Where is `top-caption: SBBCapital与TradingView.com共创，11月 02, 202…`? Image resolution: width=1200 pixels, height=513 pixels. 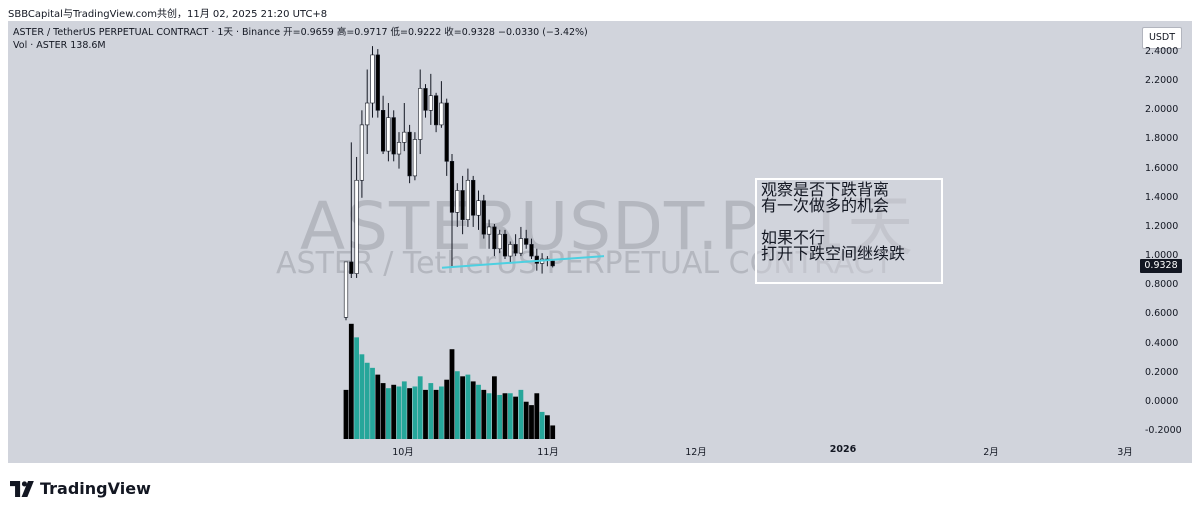 top-caption: SBBCapital与TradingView.com共创，11月 02, 202… is located at coordinates (168, 14).